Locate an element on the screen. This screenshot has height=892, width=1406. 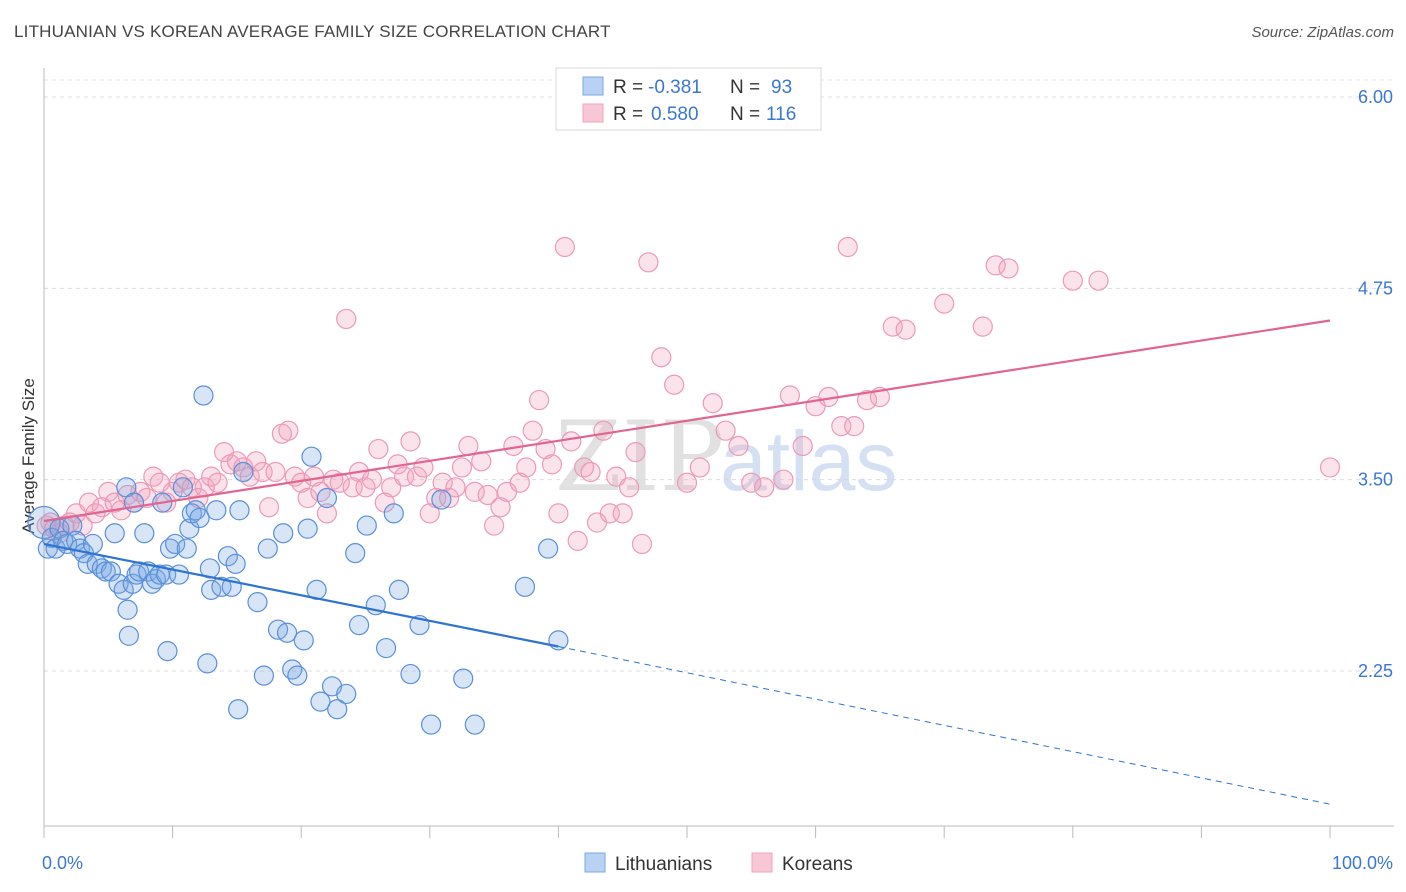
lithuanians-trend-line is located at coordinates (301, 595).